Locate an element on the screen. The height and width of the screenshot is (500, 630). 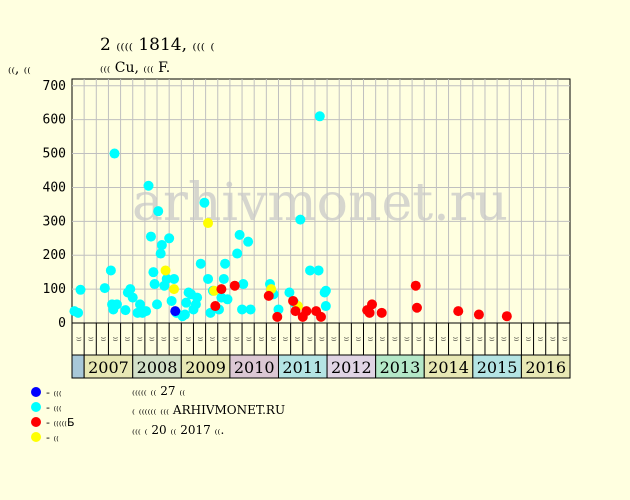
year-label: 2013 is located at coordinates (400, 367).